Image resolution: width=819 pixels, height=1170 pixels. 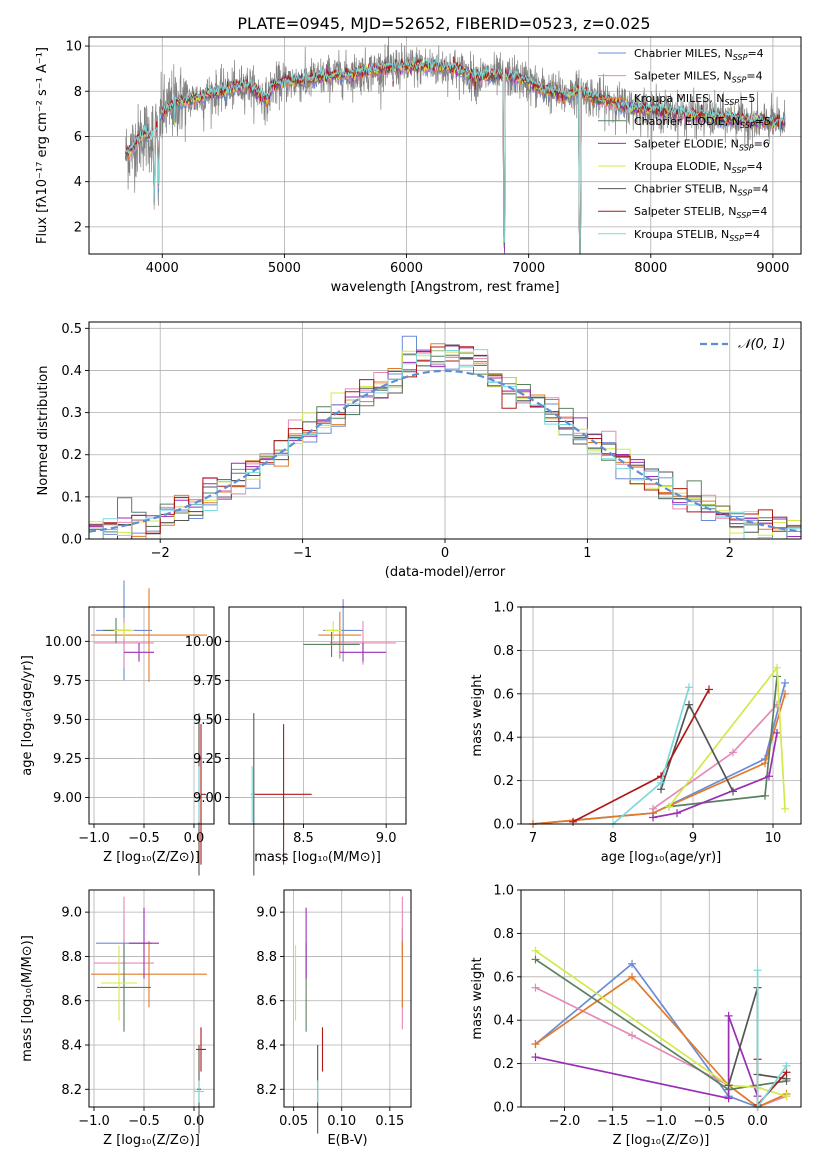 What do you see at coordinates (613, 838) in the screenshot?
I see `x-tick-label: 8` at bounding box center [613, 838].